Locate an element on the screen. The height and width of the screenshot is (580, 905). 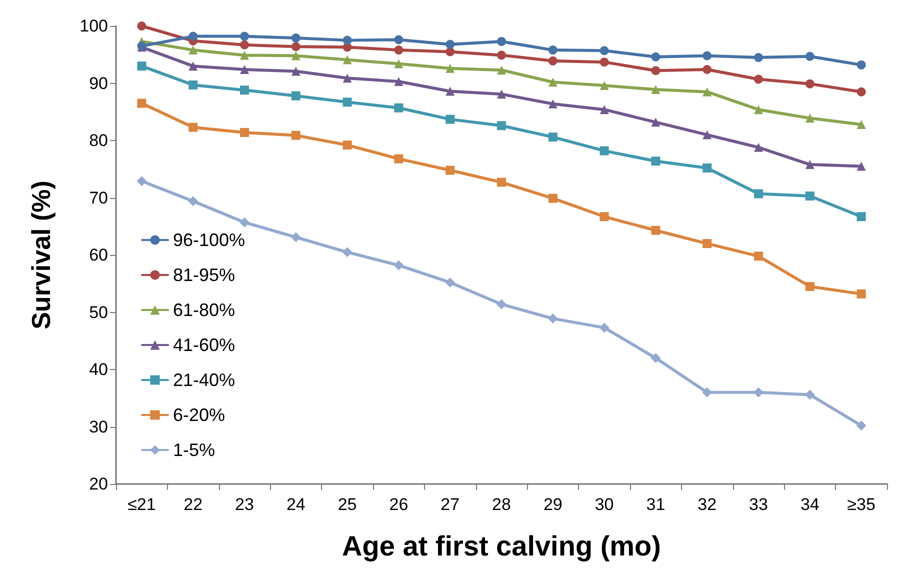
x-axis-title: Age at first calving (mo) is located at coordinates (501, 546).